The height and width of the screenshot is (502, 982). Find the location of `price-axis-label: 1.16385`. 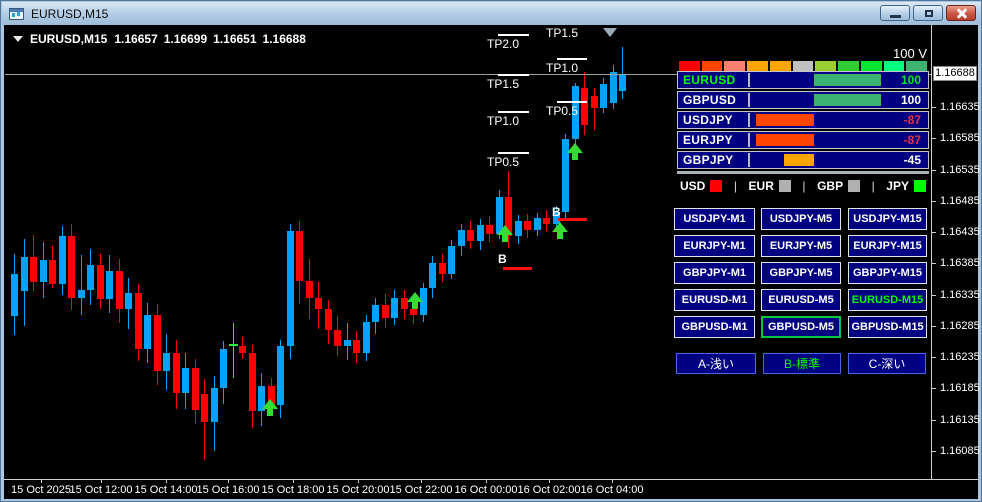

price-axis-label: 1.16385 is located at coordinates (960, 263).